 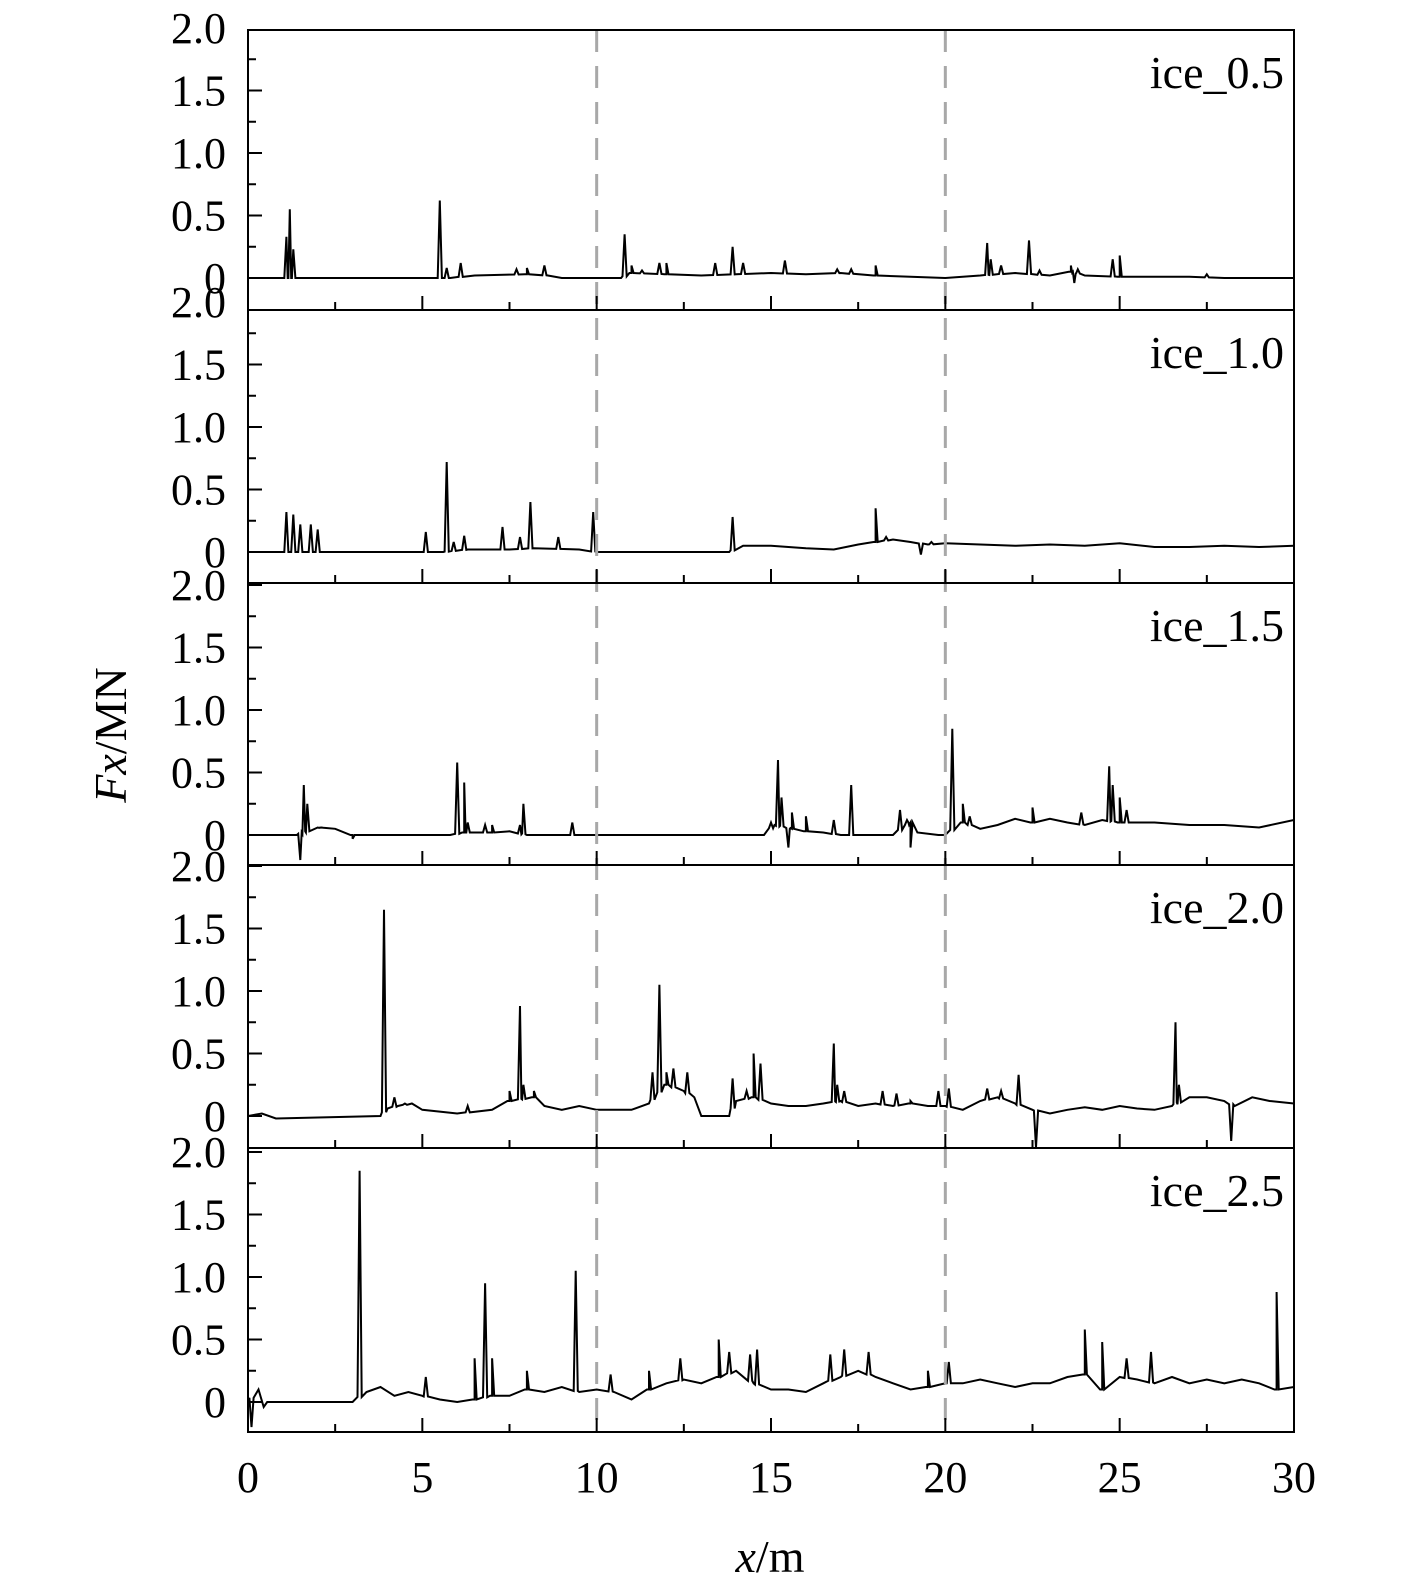 I want to click on series-line-ice_2.5, so click(x=771, y=1299).